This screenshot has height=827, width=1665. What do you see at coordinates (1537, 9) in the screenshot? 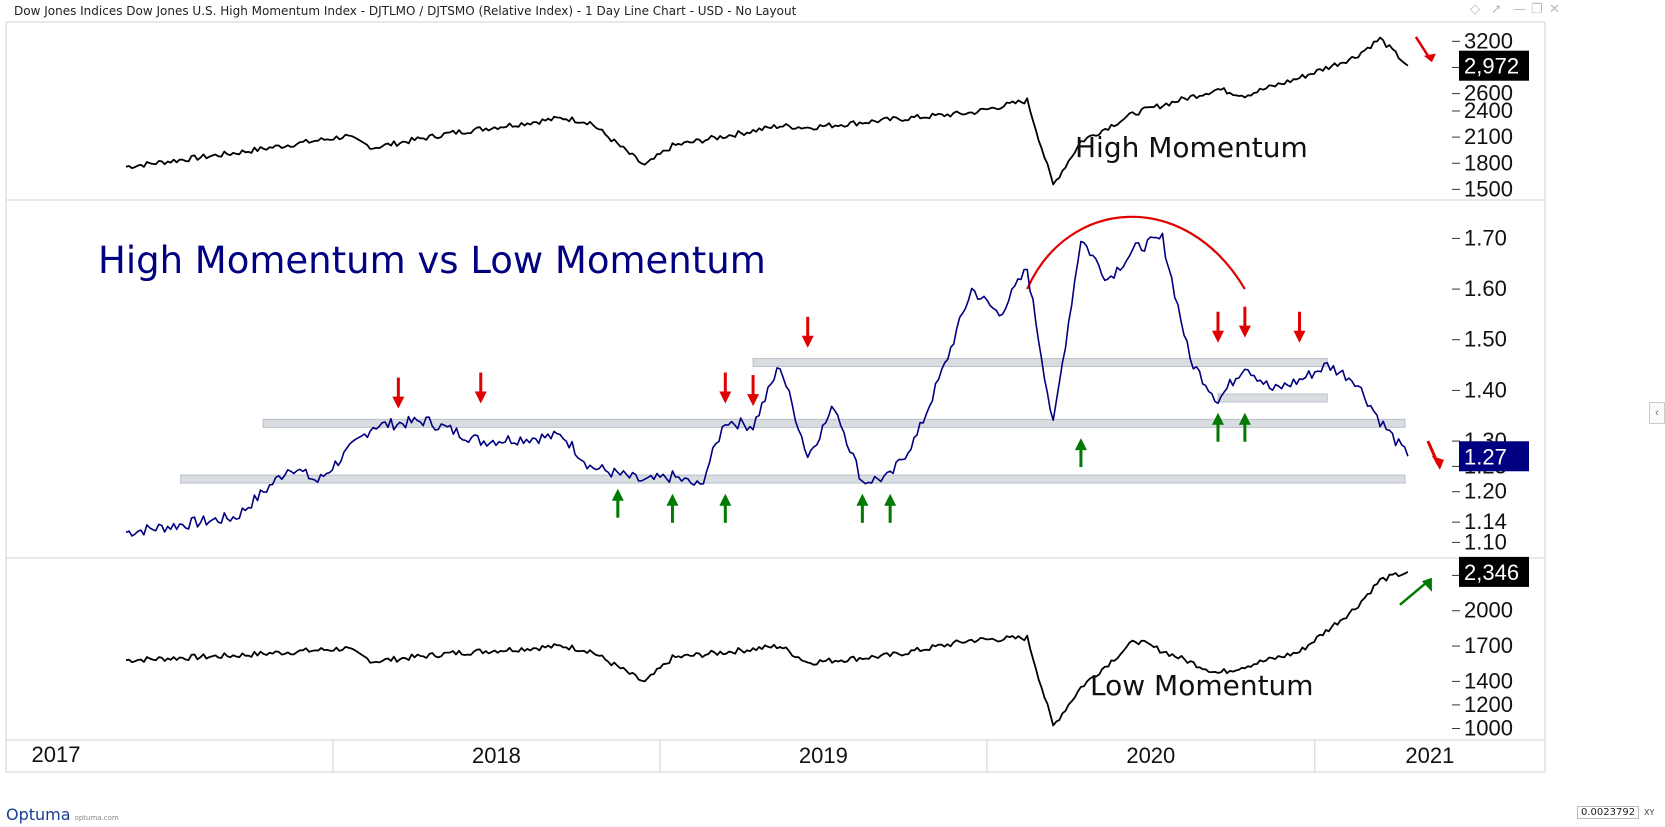
I see `restore-icon: ❐` at bounding box center [1537, 9].